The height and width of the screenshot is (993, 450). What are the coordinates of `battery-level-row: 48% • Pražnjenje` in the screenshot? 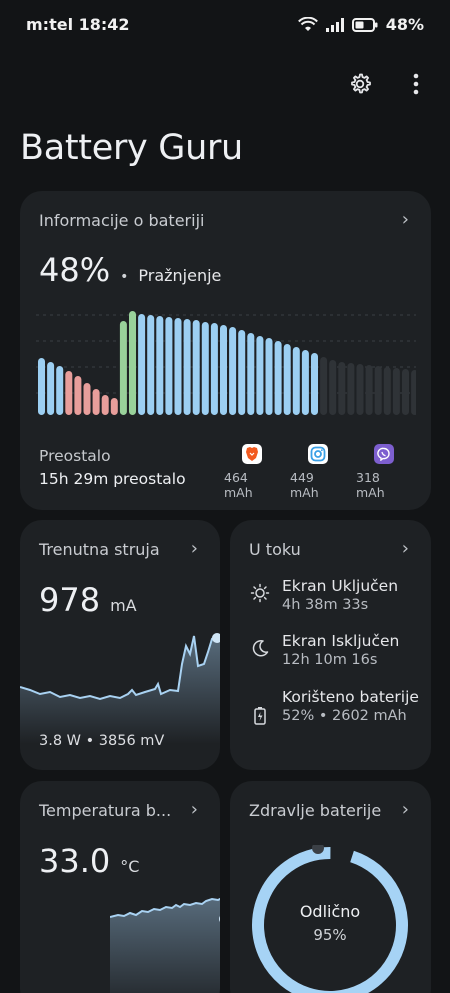 It's located at (130, 270).